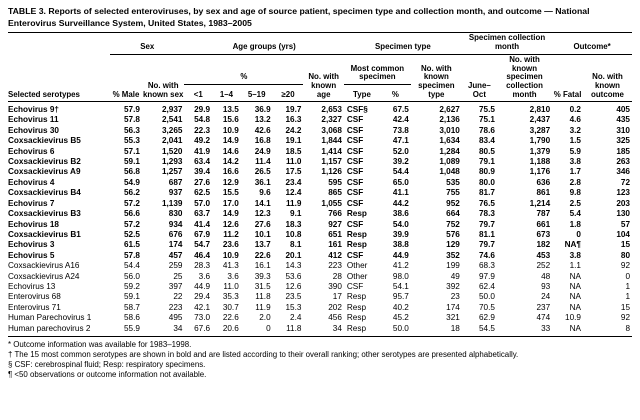 The image size is (640, 420). I want to click on cell-june-oct-pct: 62.9, so click(486, 318).